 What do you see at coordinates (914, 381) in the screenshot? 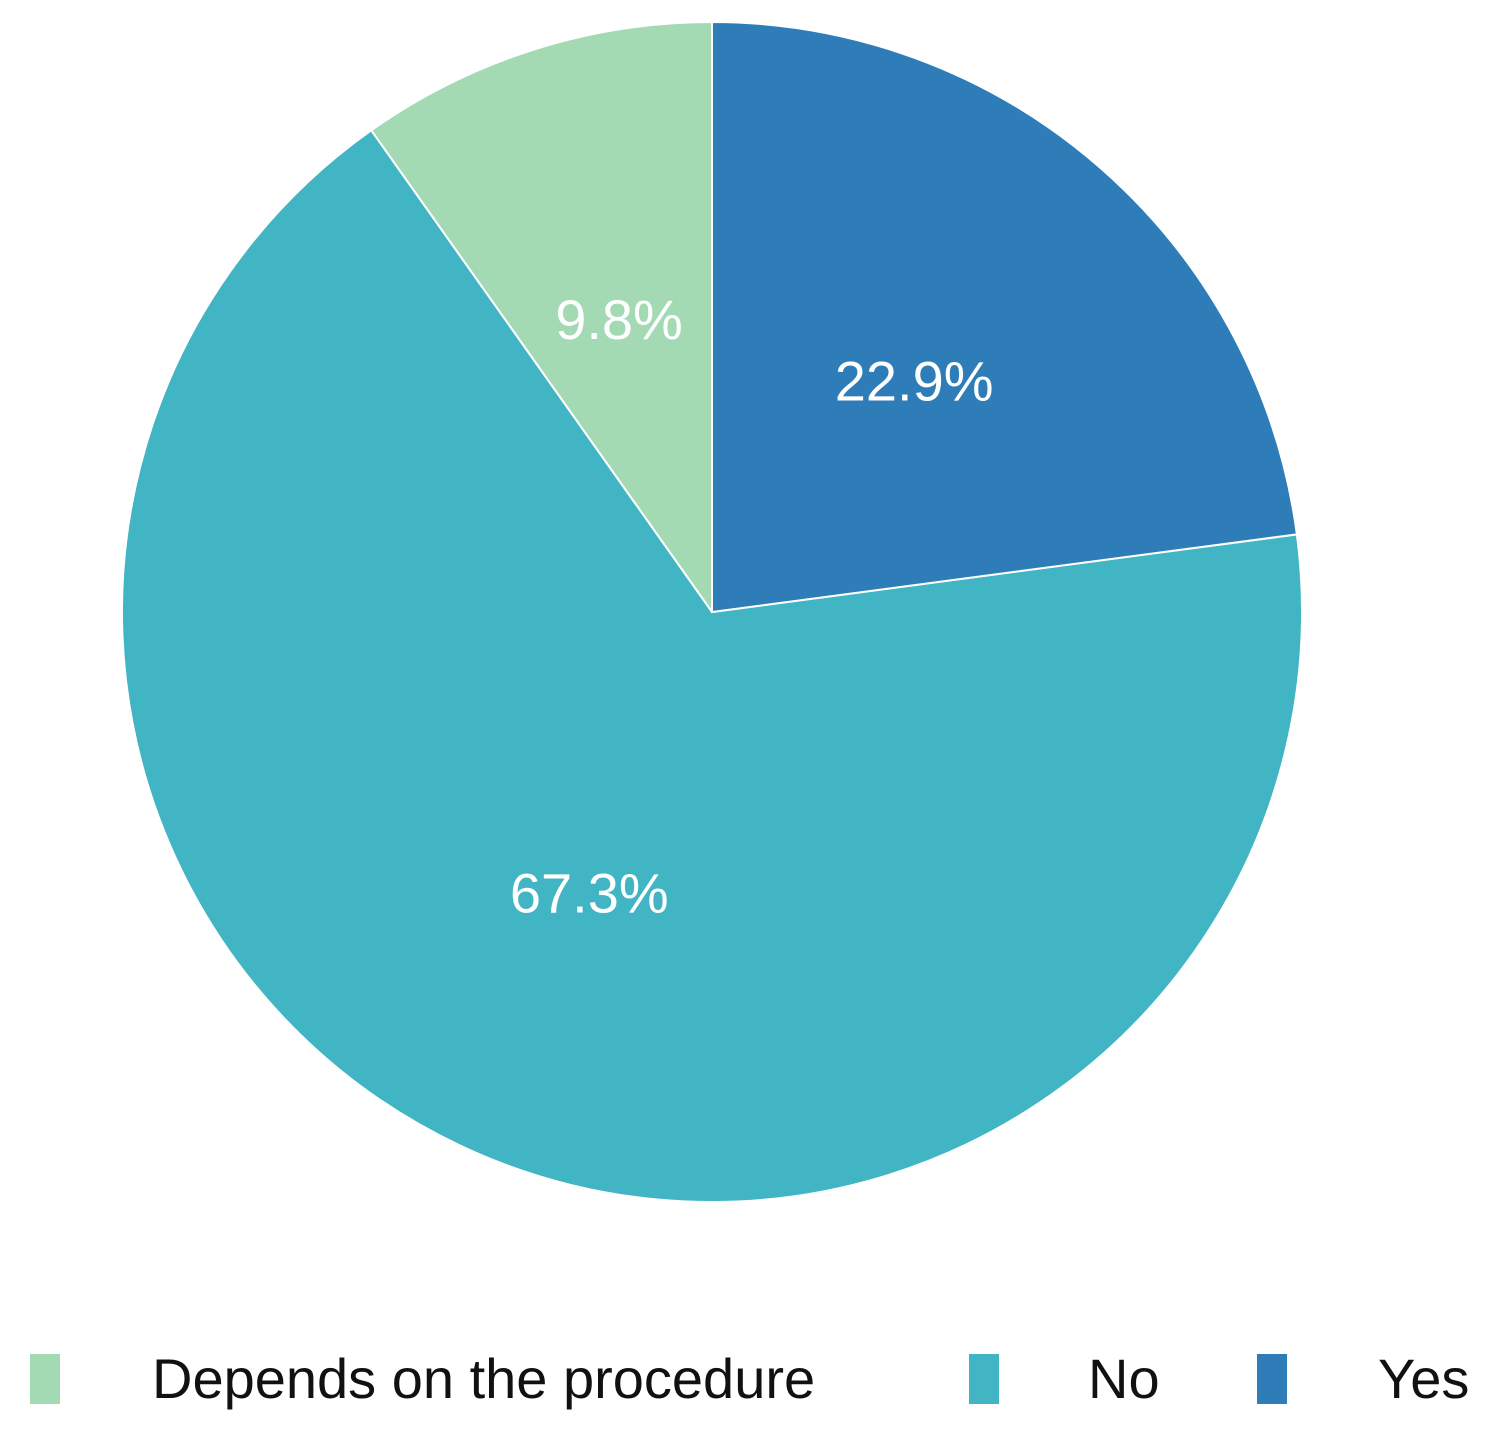
I see `pie-slice-label-yes: 22.9%` at bounding box center [914, 381].